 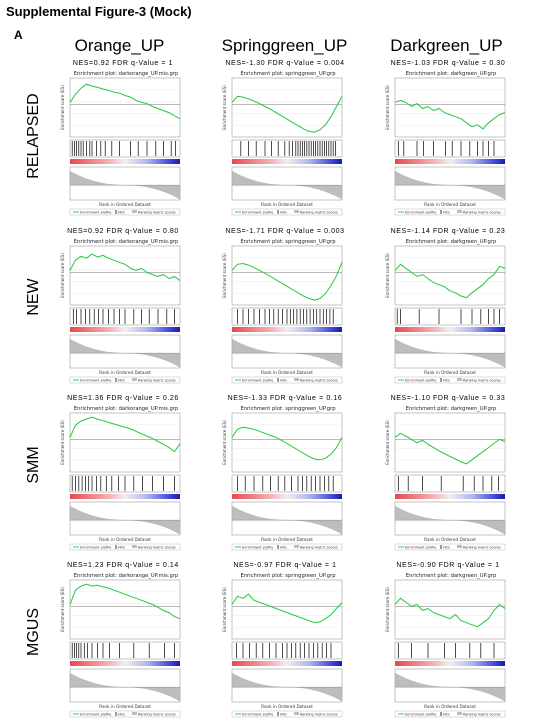 I want to click on figure-title: Supplemental Figure-3 (Mock), so click(x=99, y=11).